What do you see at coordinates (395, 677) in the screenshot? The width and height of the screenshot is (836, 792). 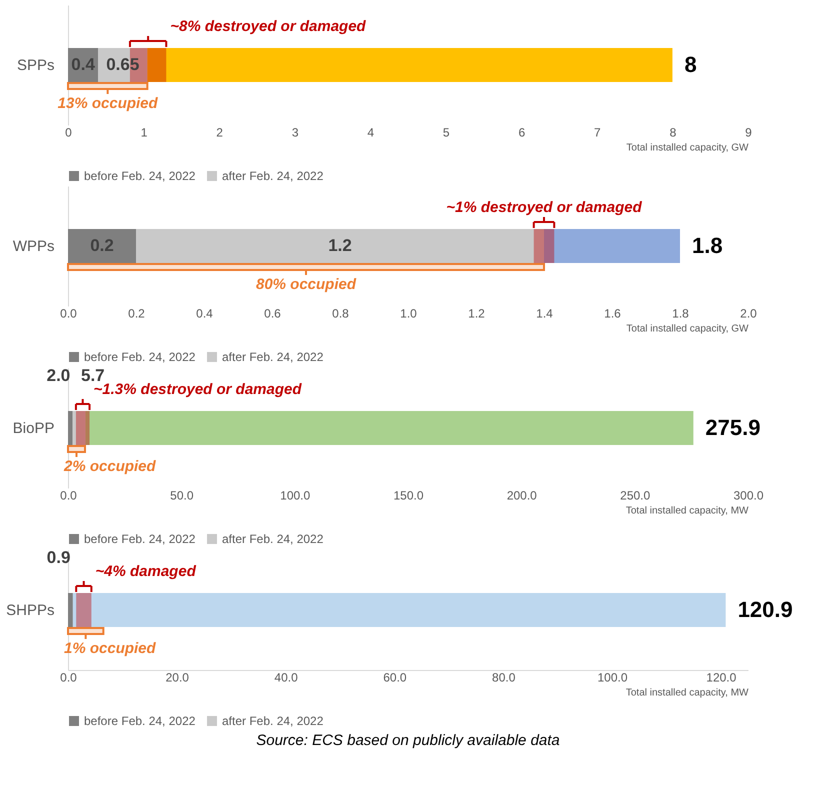 I see `x-tick-label: 60.0` at bounding box center [395, 677].